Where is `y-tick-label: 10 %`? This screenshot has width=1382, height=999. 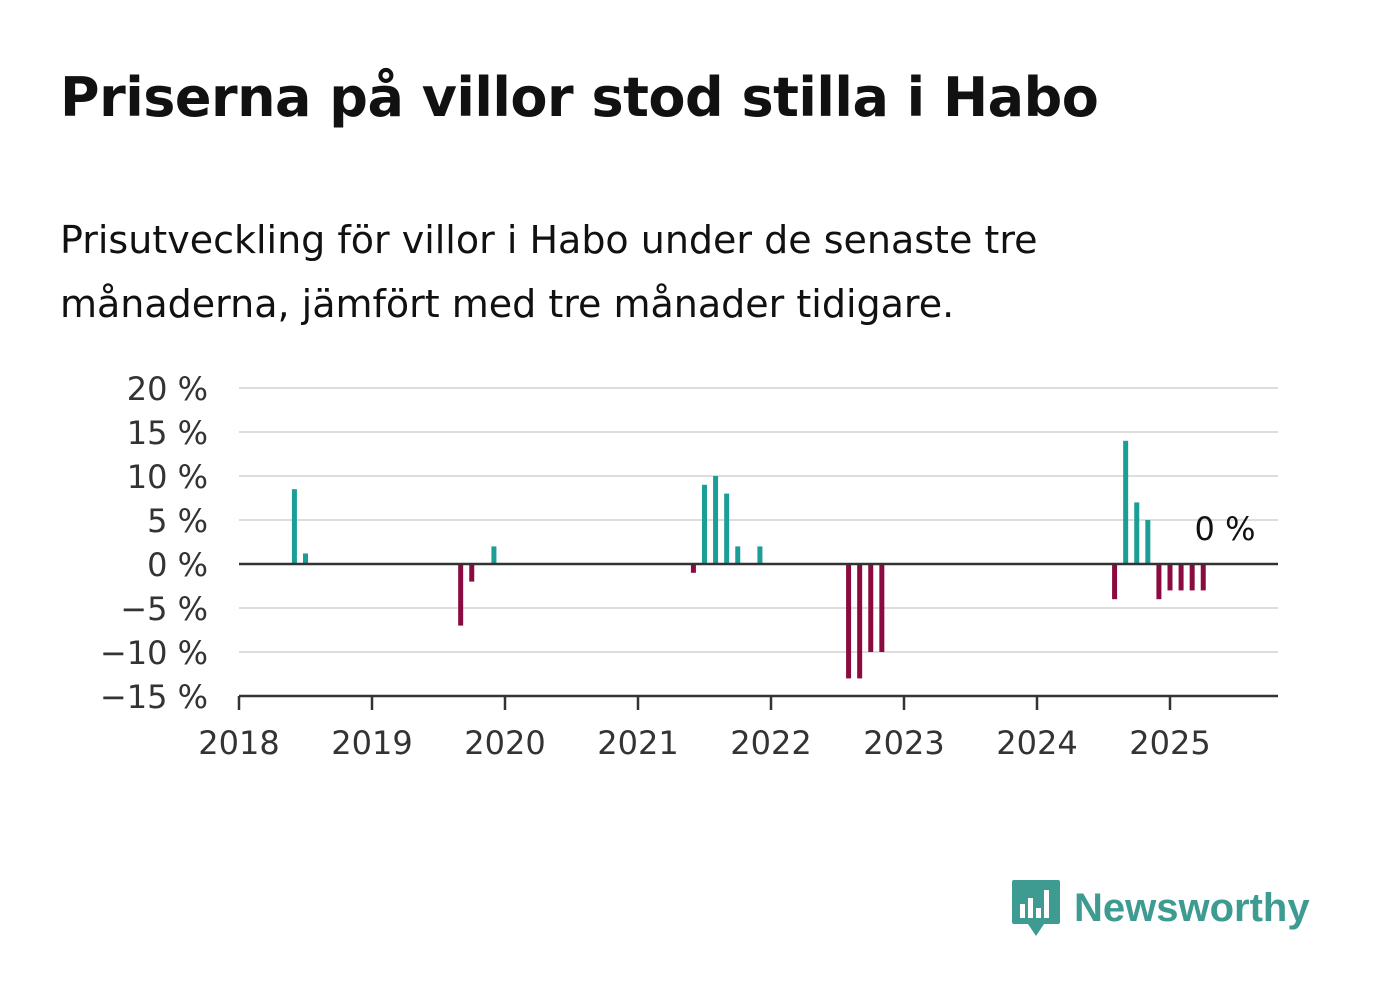 y-tick-label: 10 % is located at coordinates (167, 477).